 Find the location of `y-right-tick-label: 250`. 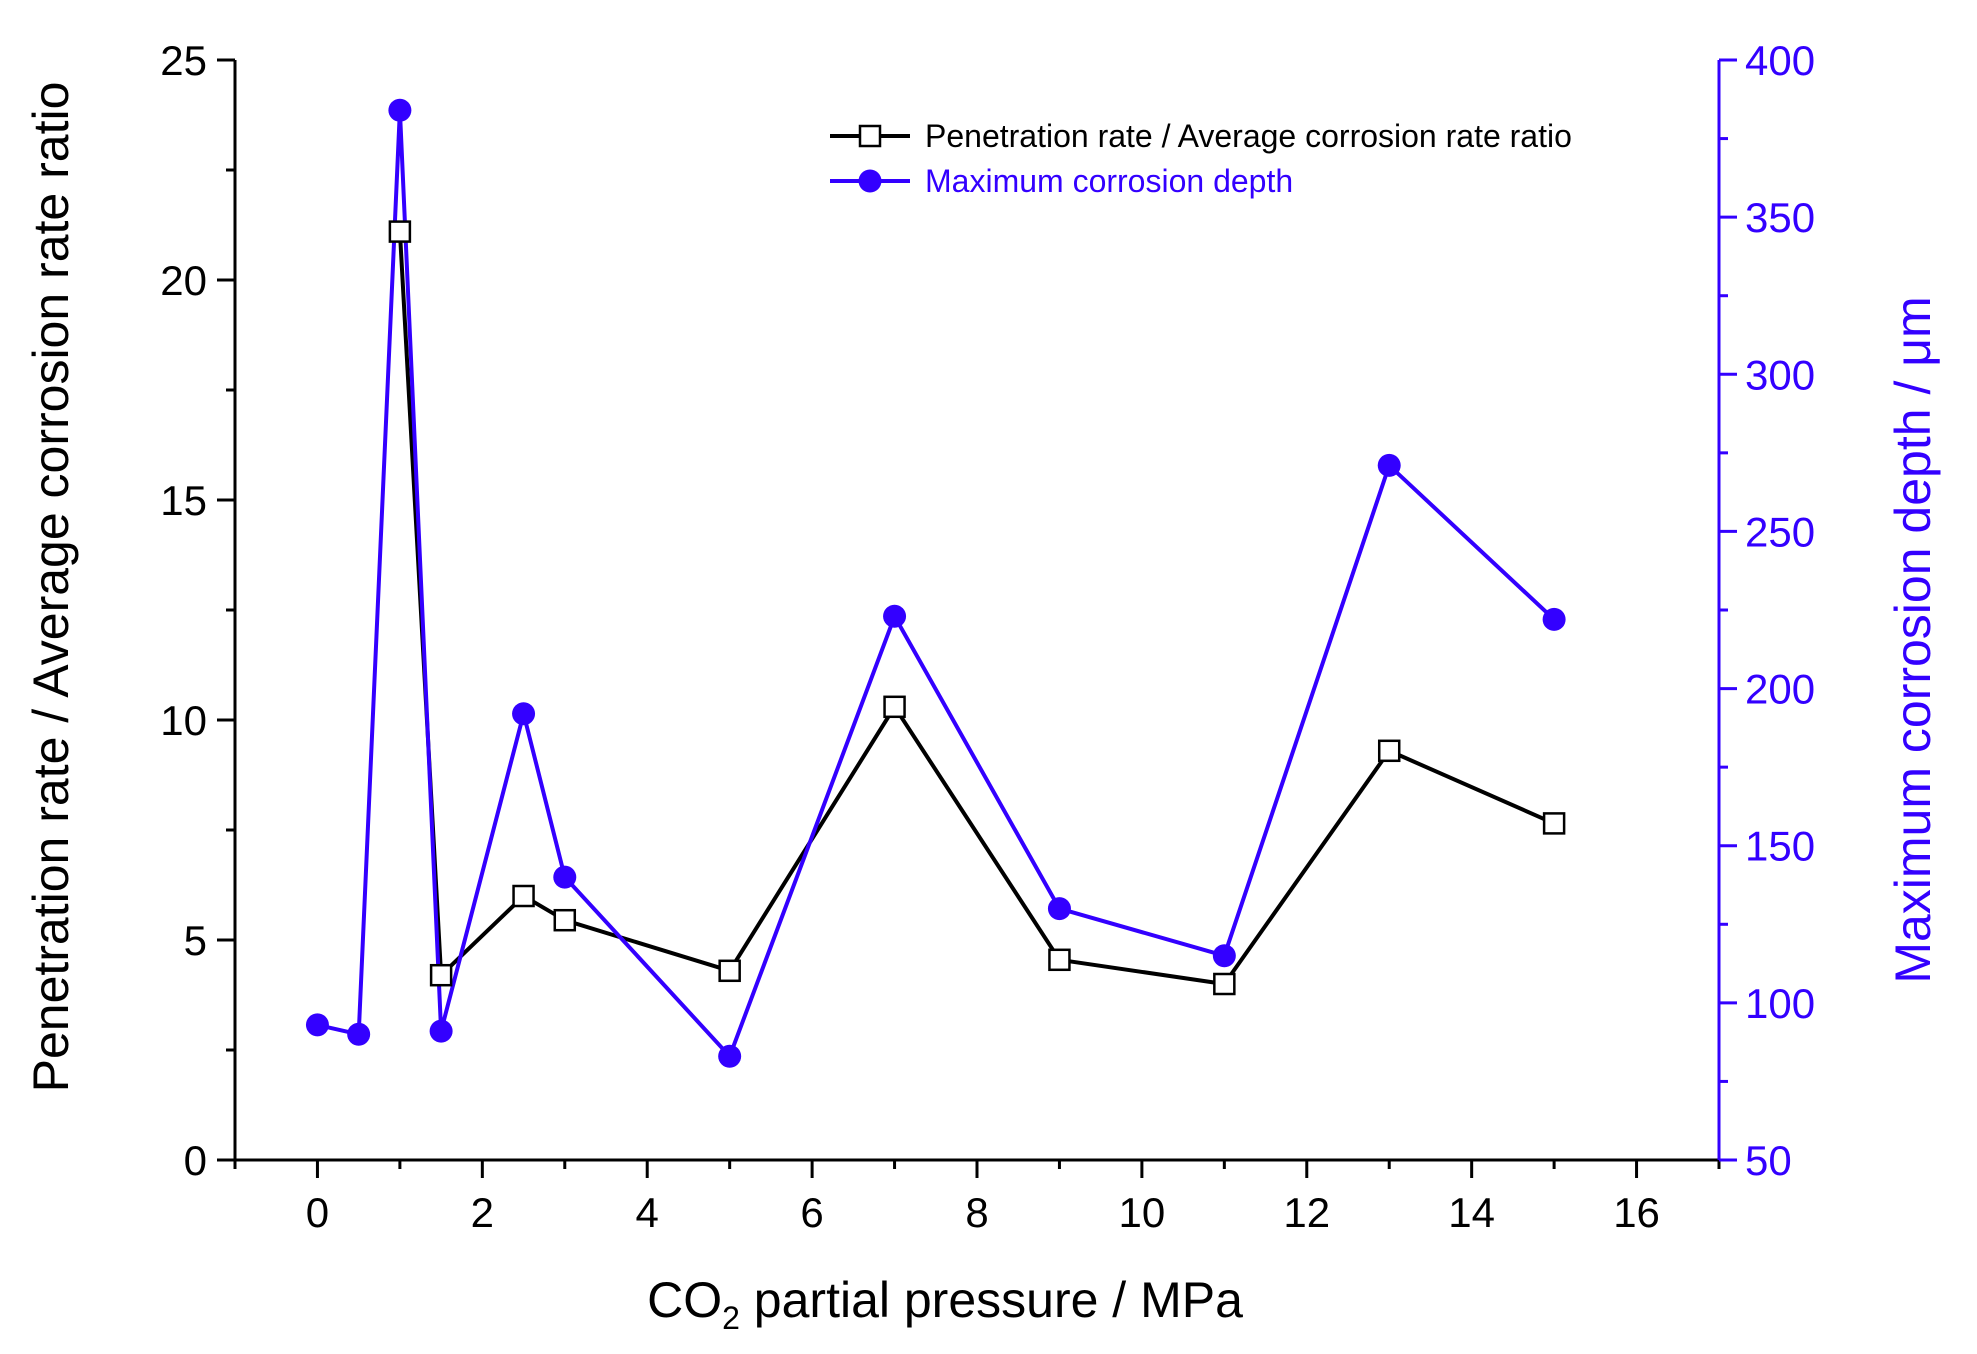

y-right-tick-label: 250 is located at coordinates (1780, 531).